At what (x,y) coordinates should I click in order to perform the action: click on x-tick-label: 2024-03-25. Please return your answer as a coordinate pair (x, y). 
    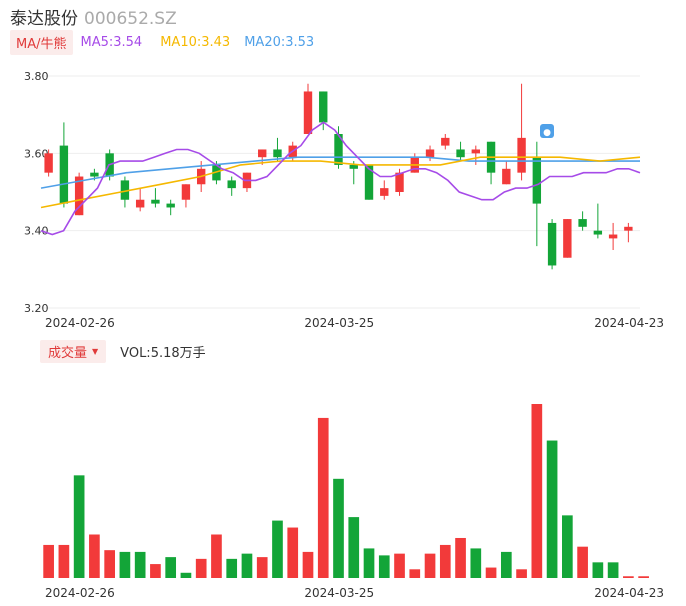
    Looking at the image, I should click on (339, 593).